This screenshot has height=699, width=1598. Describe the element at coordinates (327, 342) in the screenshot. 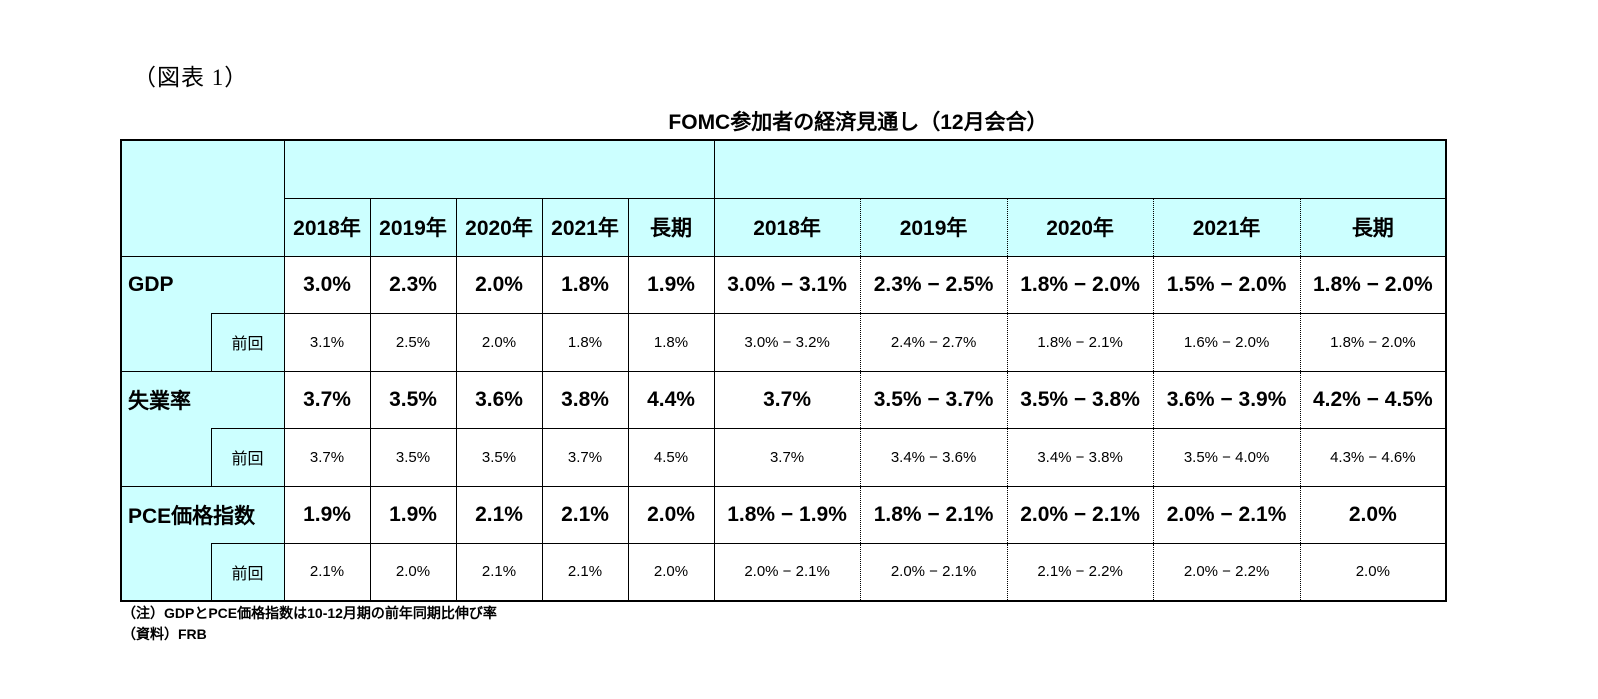

I see `median-value-cell: 3.1%` at that location.